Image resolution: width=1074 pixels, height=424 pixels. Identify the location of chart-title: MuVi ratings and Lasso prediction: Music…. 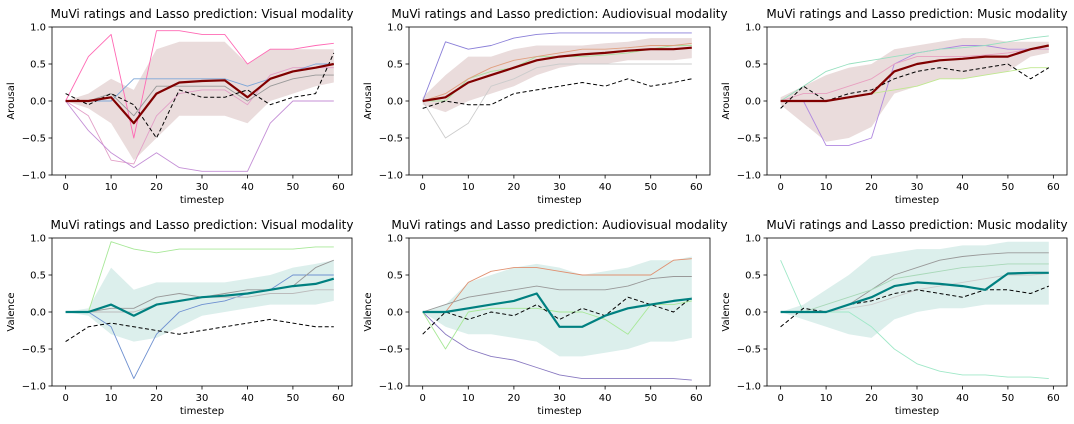
(916, 14).